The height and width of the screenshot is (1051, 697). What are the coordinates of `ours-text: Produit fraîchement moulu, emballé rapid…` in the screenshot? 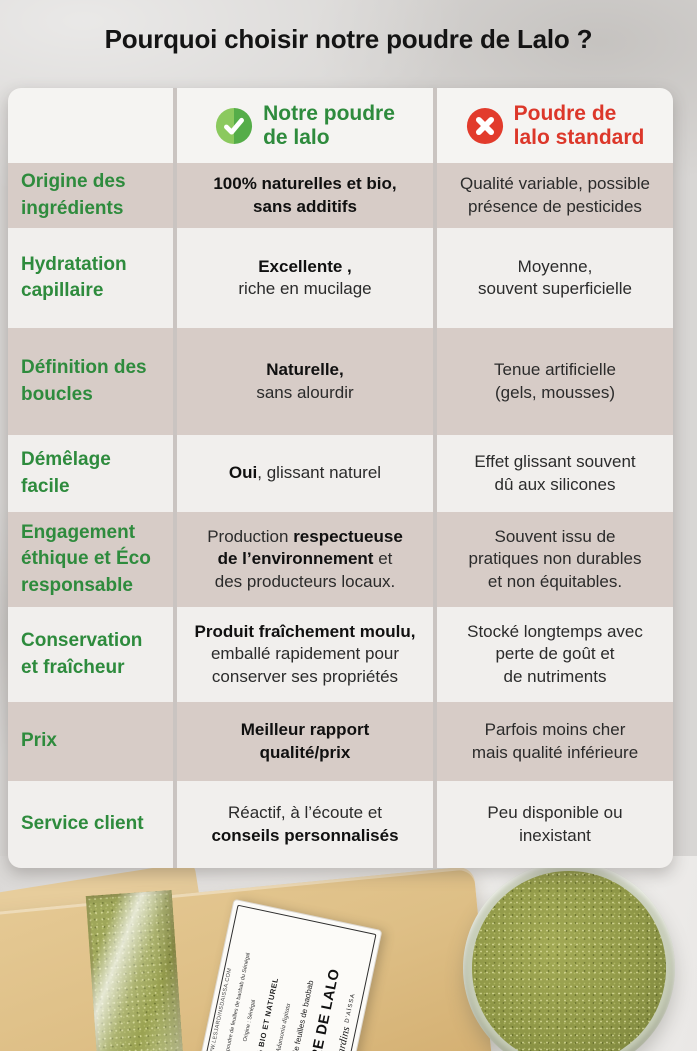 It's located at (305, 653).